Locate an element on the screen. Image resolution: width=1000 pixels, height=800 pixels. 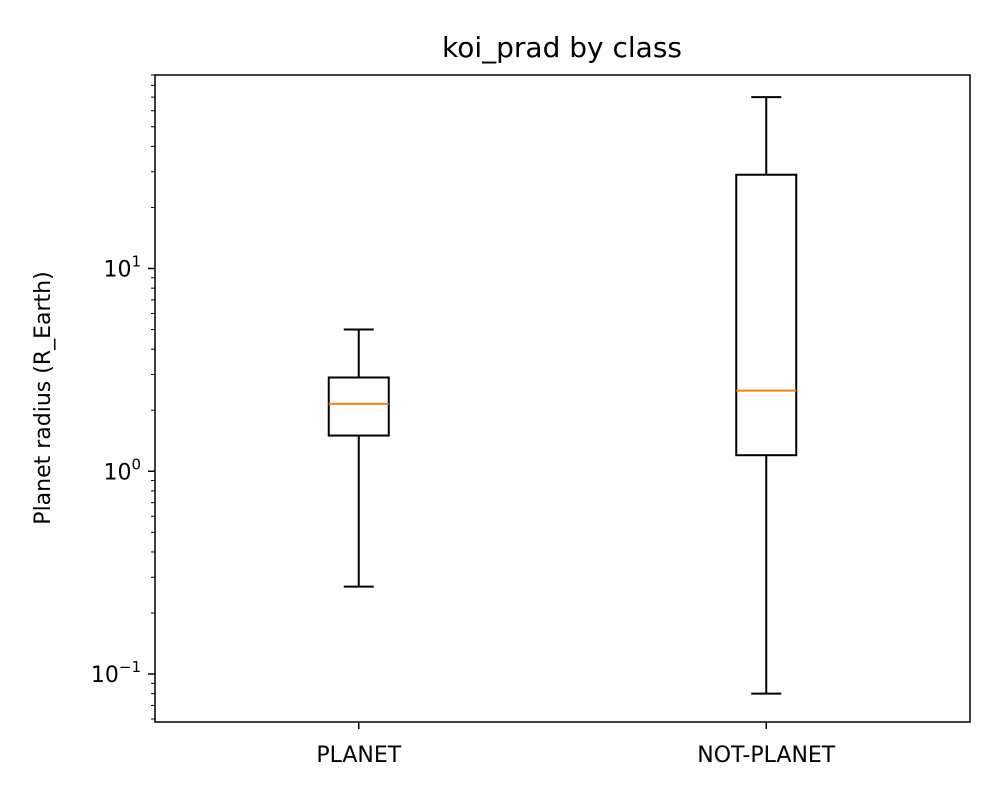
y-tick-label-exponent: 1 is located at coordinates (136, 261).